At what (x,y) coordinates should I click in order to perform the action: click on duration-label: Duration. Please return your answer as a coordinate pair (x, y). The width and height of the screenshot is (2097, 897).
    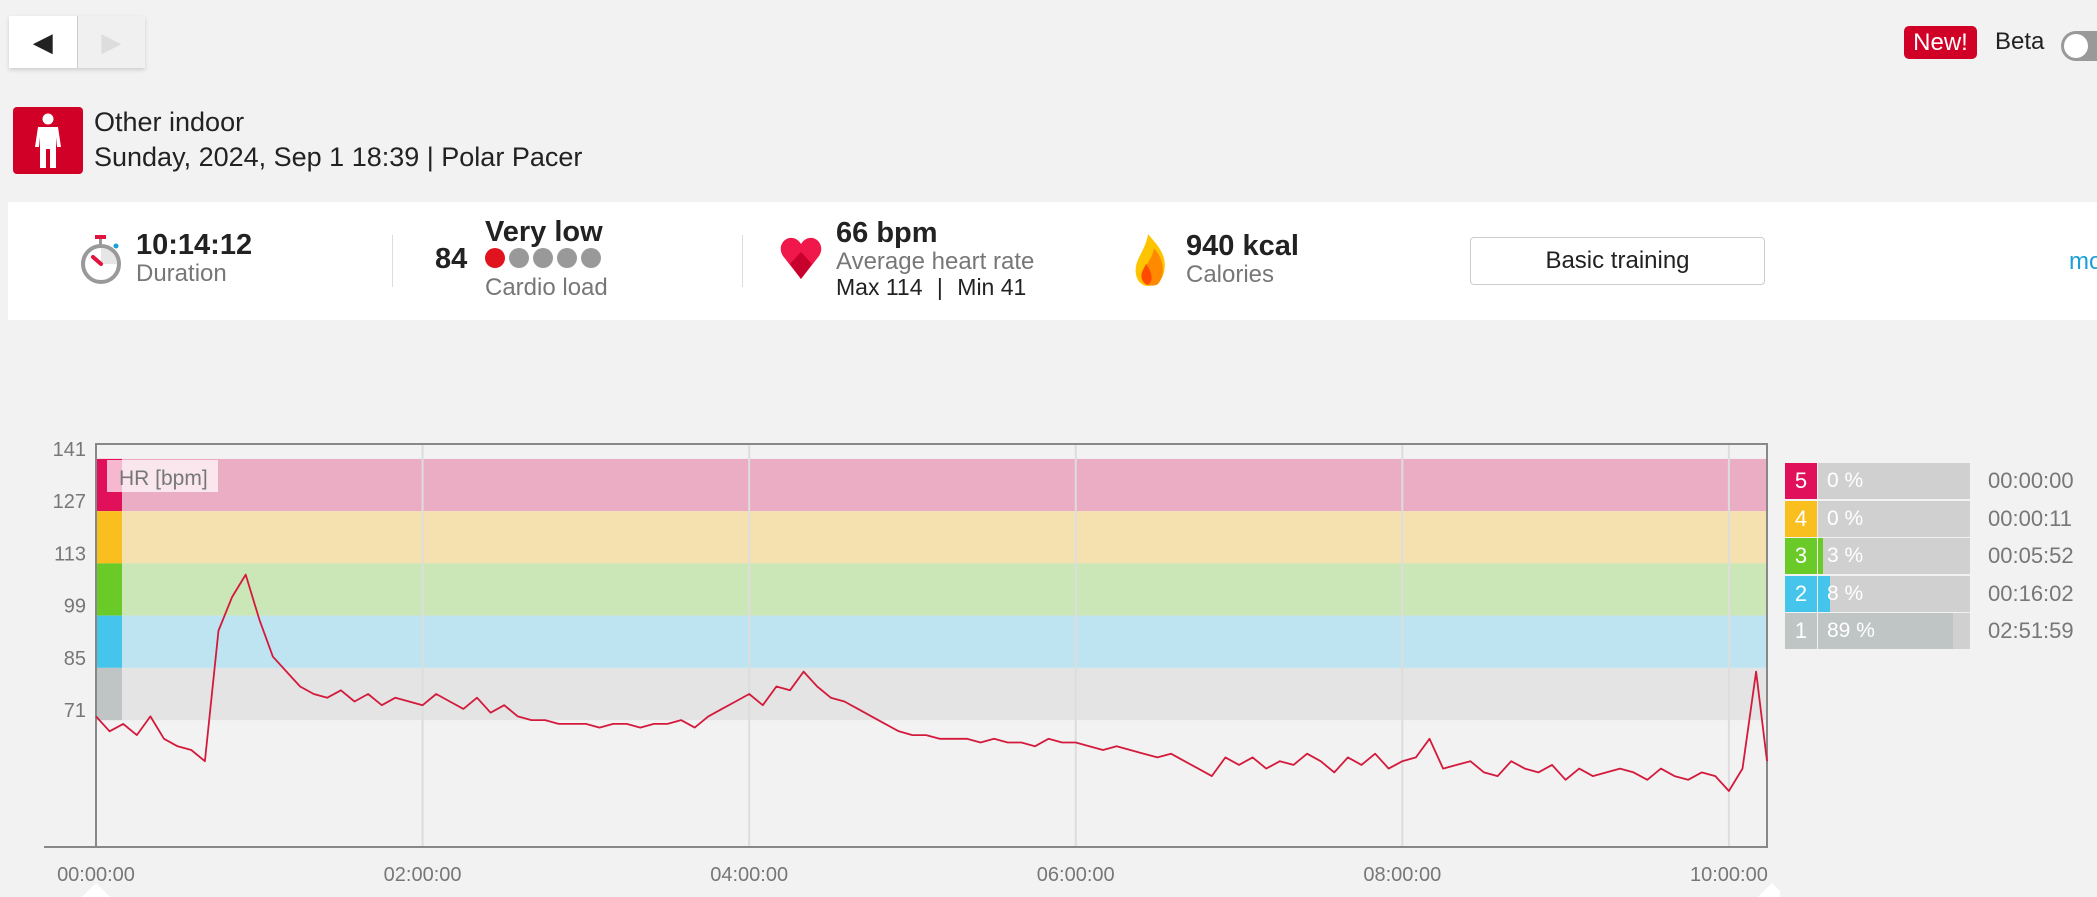
    Looking at the image, I should click on (181, 273).